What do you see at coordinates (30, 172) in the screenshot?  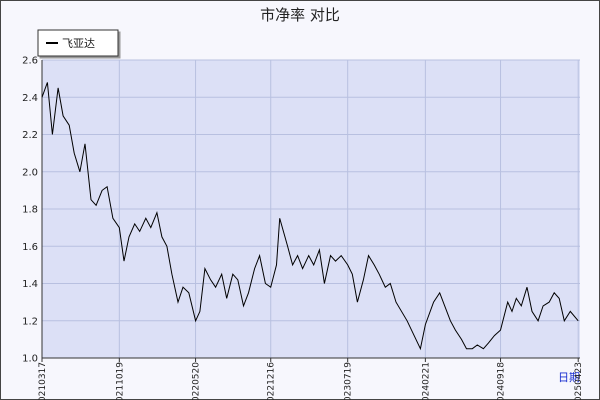 I see `y-tick-label: 2.0` at bounding box center [30, 172].